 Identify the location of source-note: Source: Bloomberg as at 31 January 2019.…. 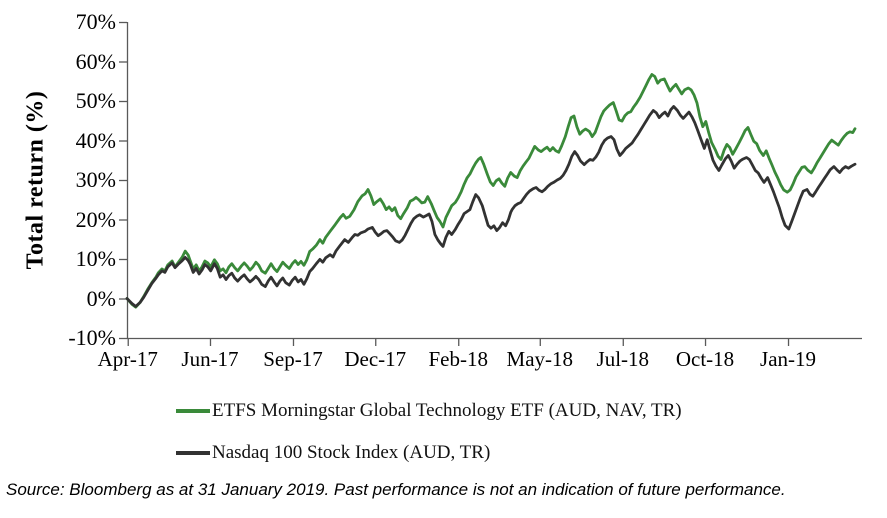
(396, 489).